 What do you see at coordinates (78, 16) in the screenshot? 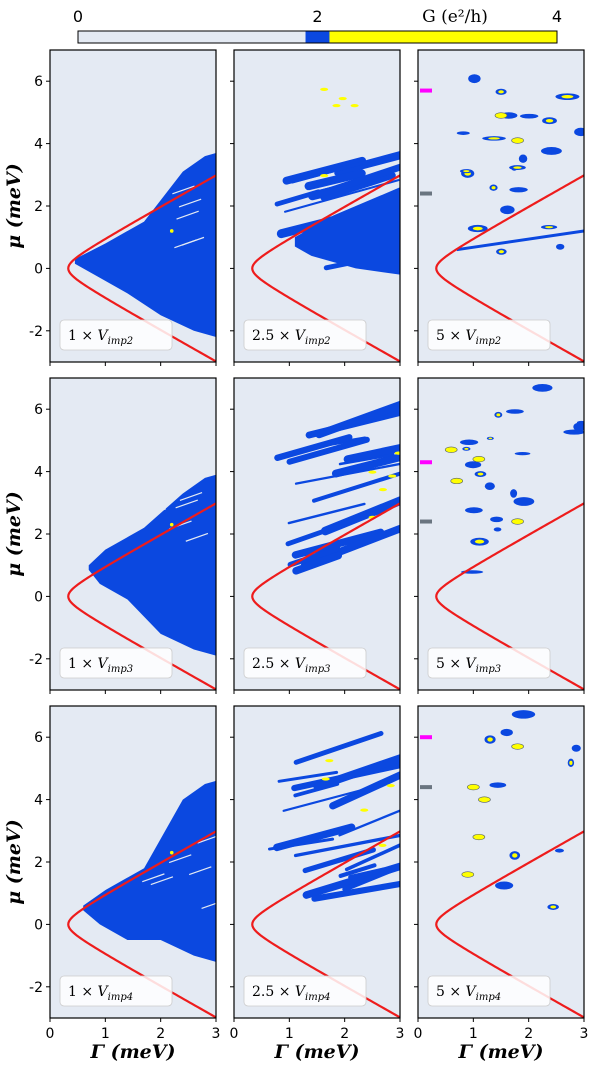
I see `colorbar-tick-label: 0` at bounding box center [78, 16].